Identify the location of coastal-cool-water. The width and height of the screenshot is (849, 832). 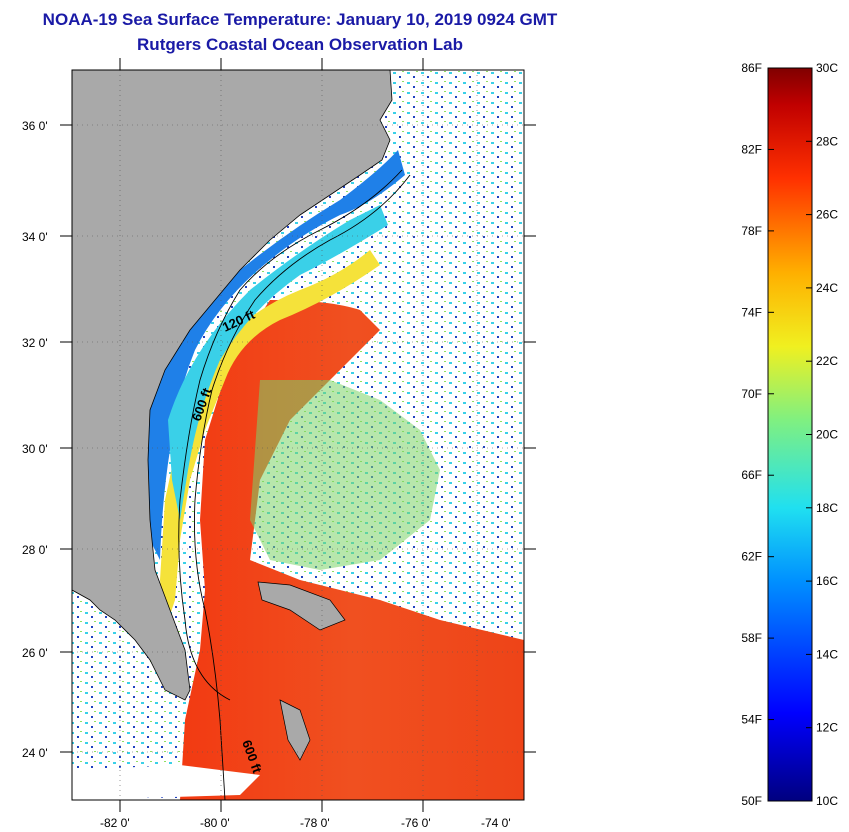
(278, 362).